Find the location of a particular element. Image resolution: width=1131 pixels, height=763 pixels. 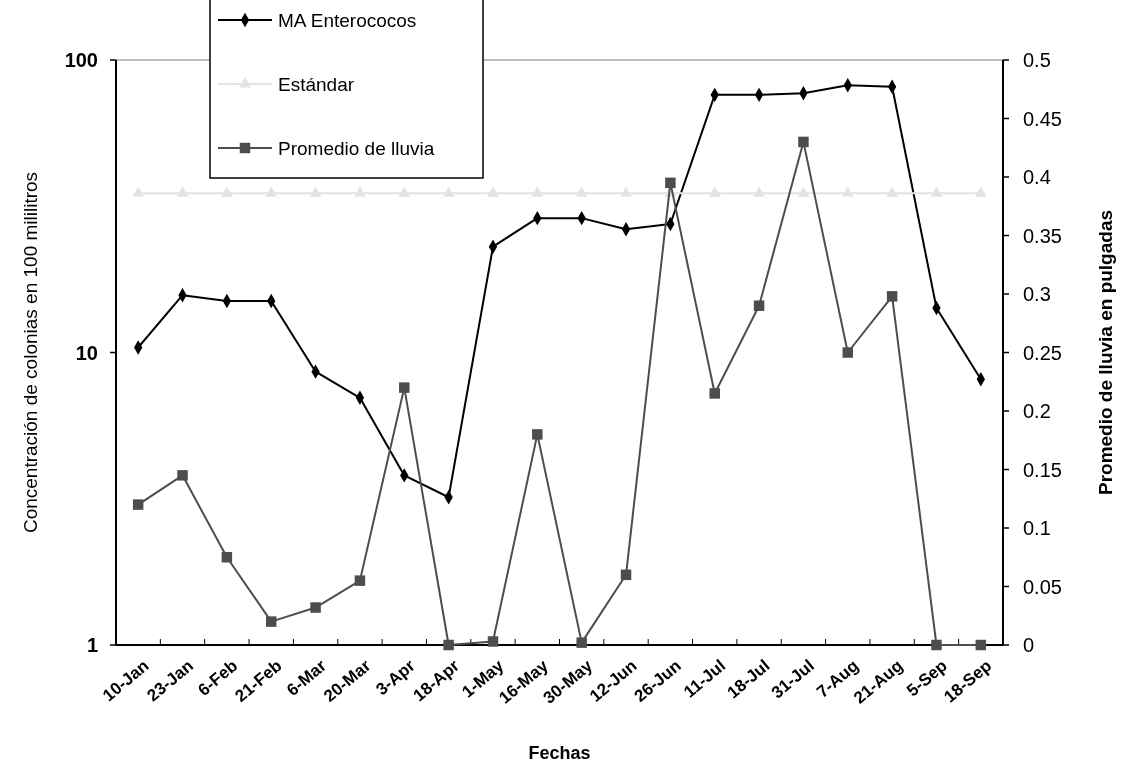

y2-tick-label: 0.5 is located at coordinates (1037, 60).